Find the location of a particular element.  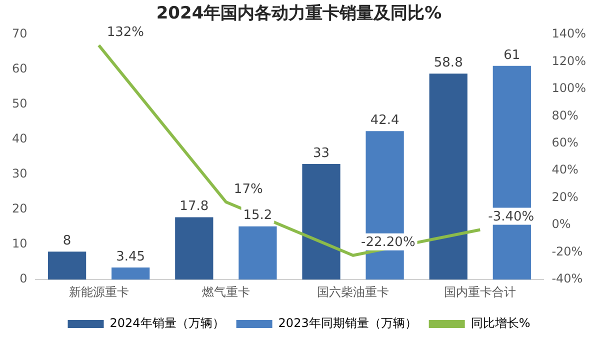

chart-title: 2024年国内各动力重卡销量及同比% is located at coordinates (299, 14).